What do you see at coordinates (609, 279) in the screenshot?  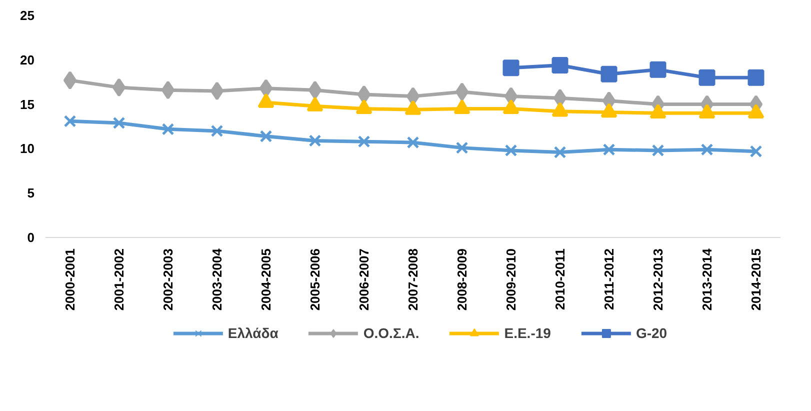 I see `x-tick-label: 2011-2012` at bounding box center [609, 279].